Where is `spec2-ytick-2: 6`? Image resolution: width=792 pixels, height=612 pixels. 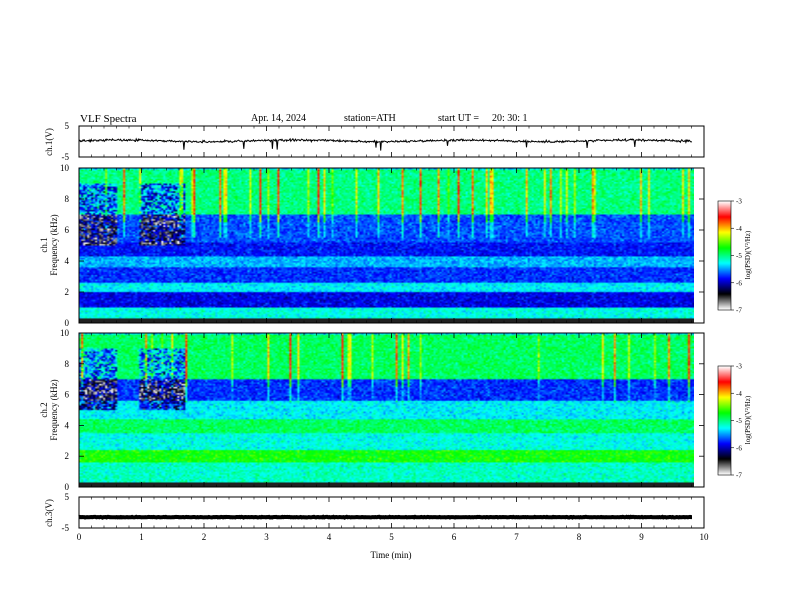 spec2-ytick-2: 6 is located at coordinates (67, 395).